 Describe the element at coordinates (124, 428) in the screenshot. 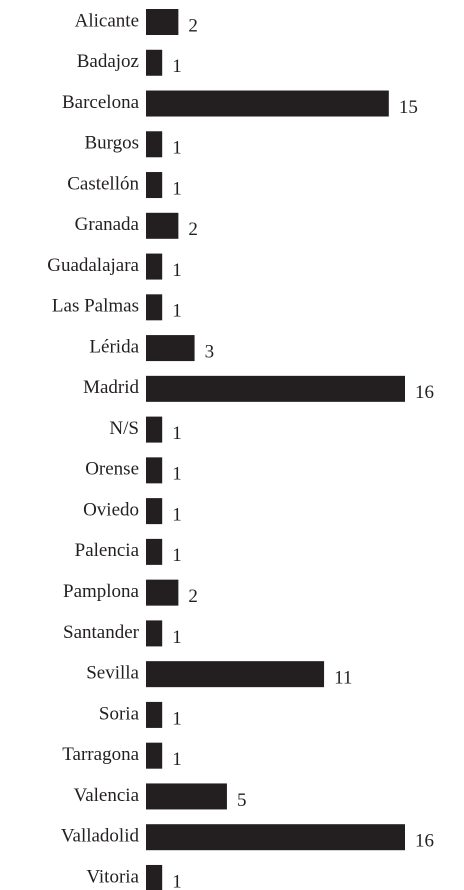

I see `category-label: N/S` at that location.